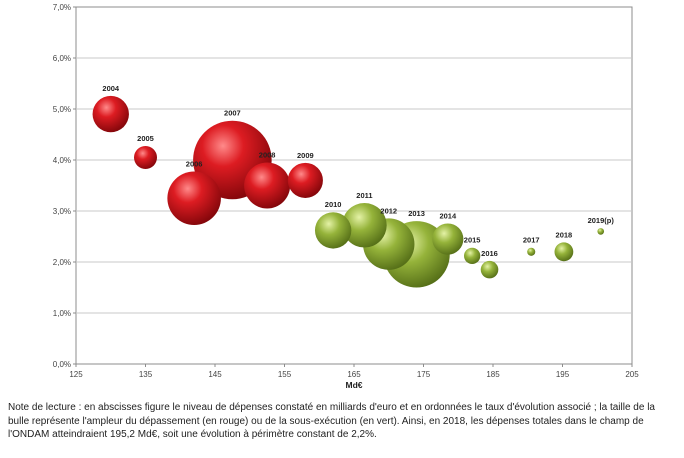 The image size is (684, 458). I want to click on y-tick-label: 6,0%, so click(62, 58).